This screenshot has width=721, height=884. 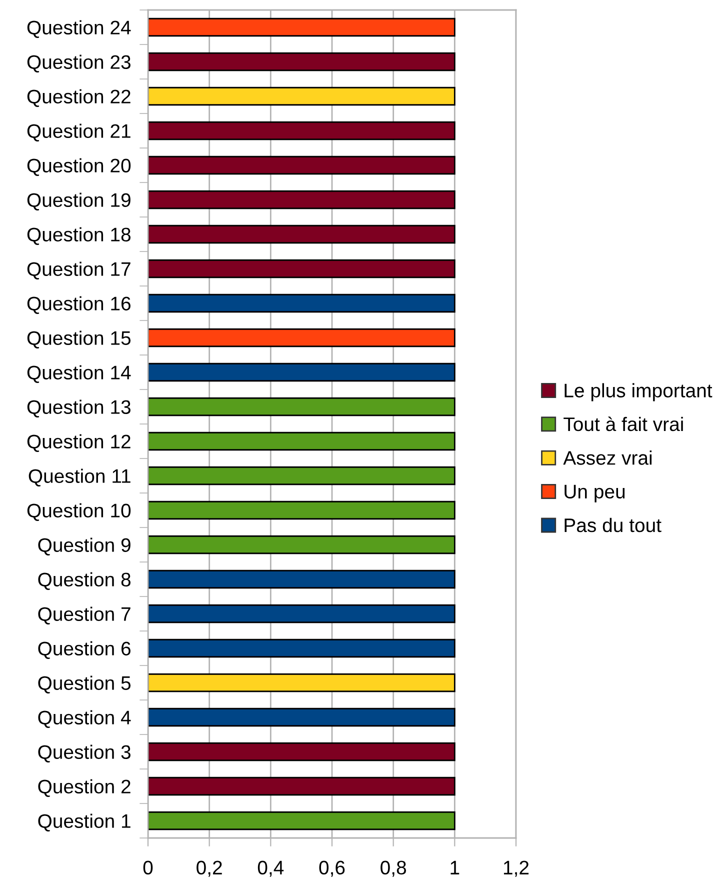 I want to click on y-tick-label: Question 15, so click(x=79, y=339).